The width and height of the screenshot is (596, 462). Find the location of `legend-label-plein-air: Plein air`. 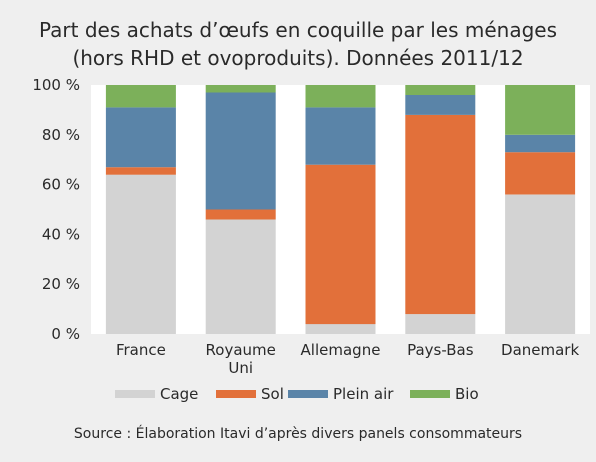

legend-label-plein-air: Plein air is located at coordinates (363, 394).